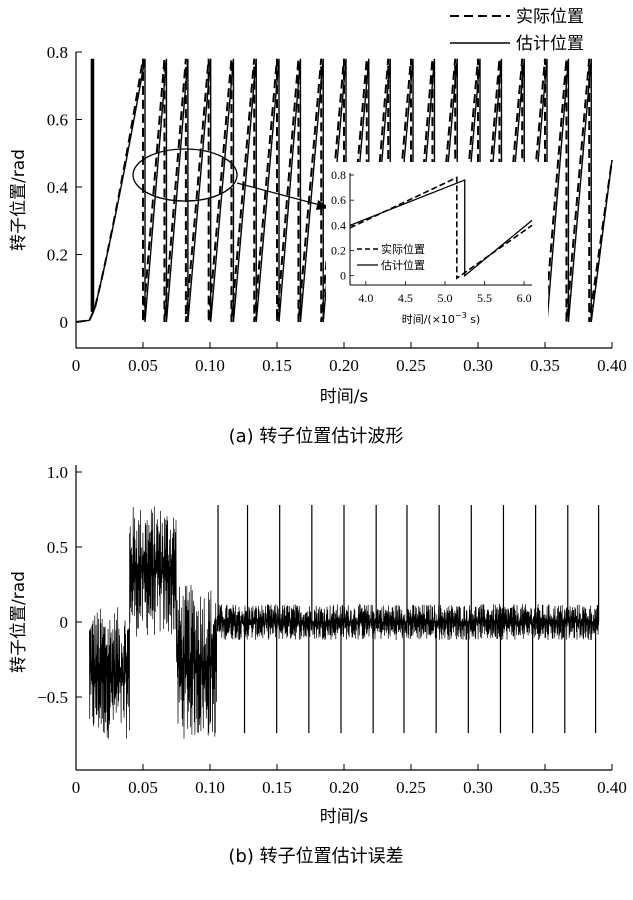 The image size is (633, 900). What do you see at coordinates (338, 175) in the screenshot?
I see `inset-y-tick-label: 0.8` at bounding box center [338, 175].